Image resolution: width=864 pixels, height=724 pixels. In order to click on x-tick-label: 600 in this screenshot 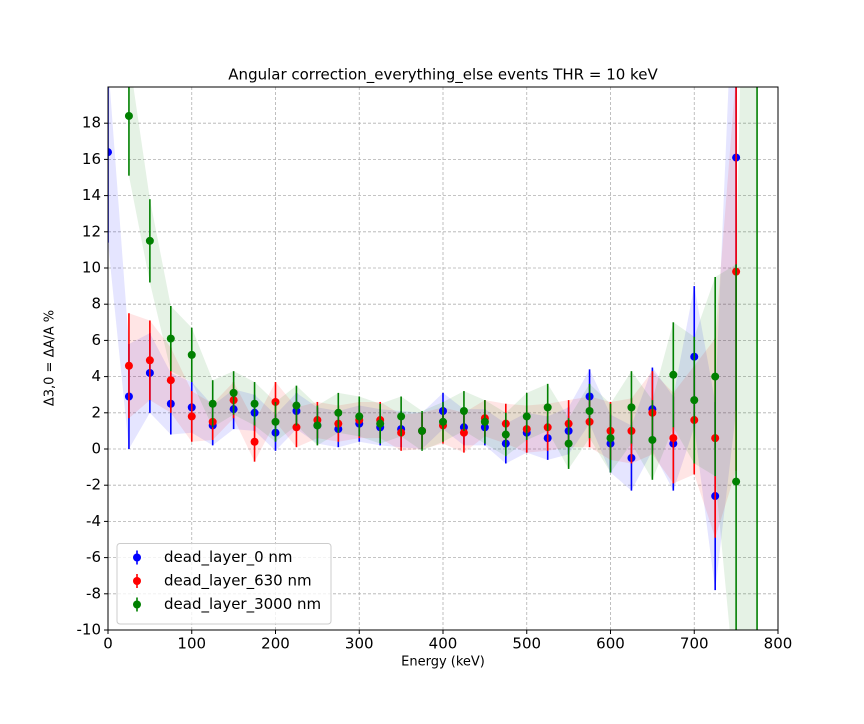, I will do `click(610, 644)`.